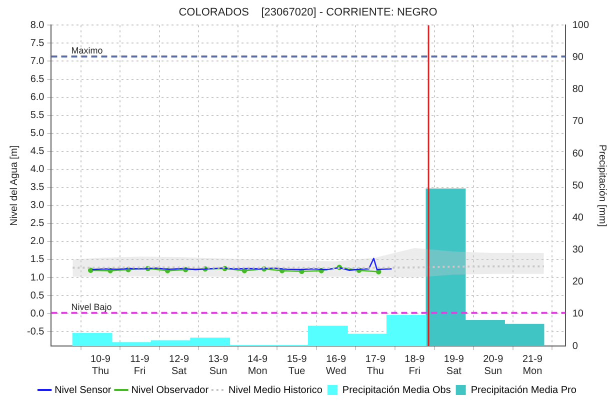 The width and height of the screenshot is (616, 405). Describe the element at coordinates (578, 58) in the screenshot. I see `y2-tick-label: 90` at that location.